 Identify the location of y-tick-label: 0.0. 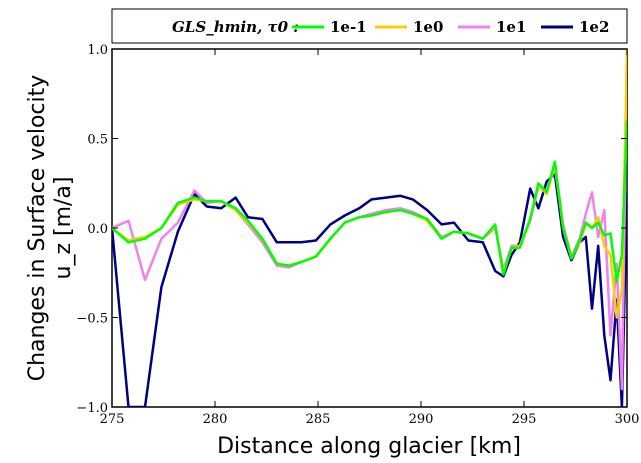
(97, 229).